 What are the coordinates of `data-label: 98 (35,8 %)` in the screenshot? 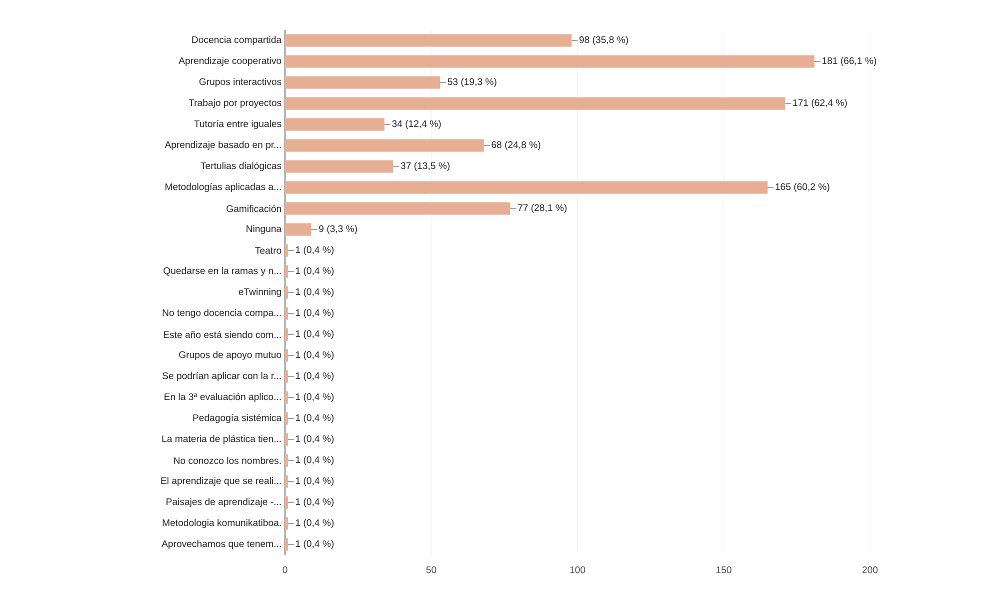 It's located at (603, 40).